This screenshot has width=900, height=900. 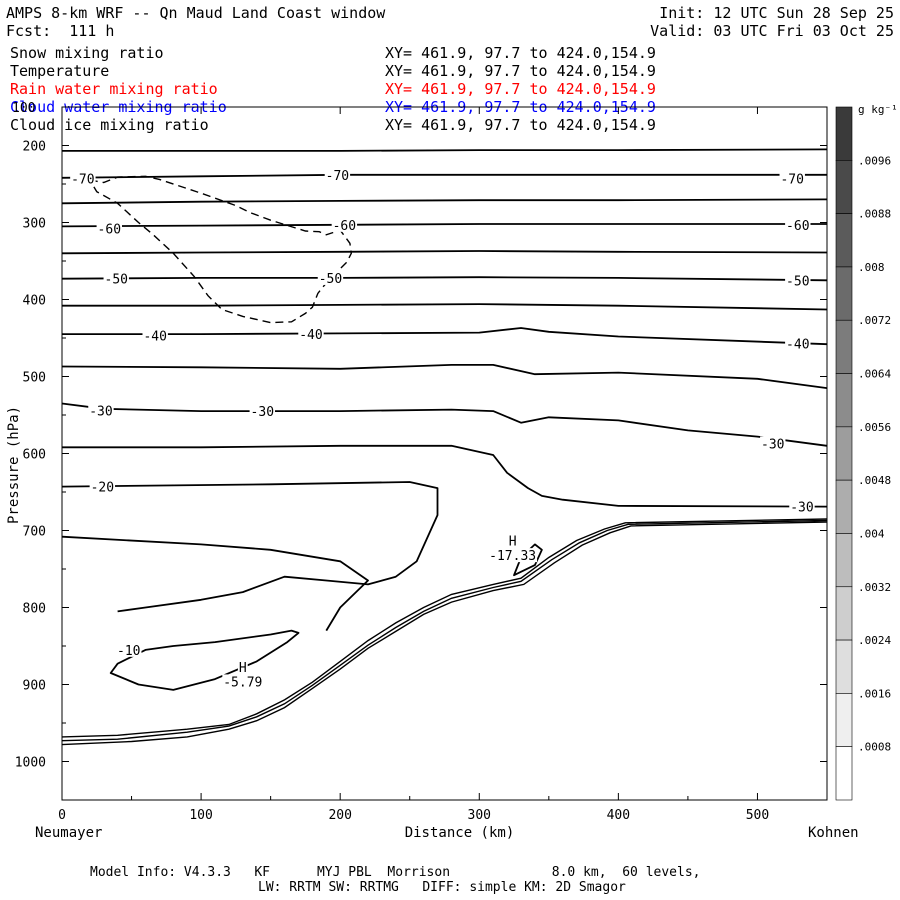 I want to click on x-tick-label-100: 100, so click(x=200, y=815).